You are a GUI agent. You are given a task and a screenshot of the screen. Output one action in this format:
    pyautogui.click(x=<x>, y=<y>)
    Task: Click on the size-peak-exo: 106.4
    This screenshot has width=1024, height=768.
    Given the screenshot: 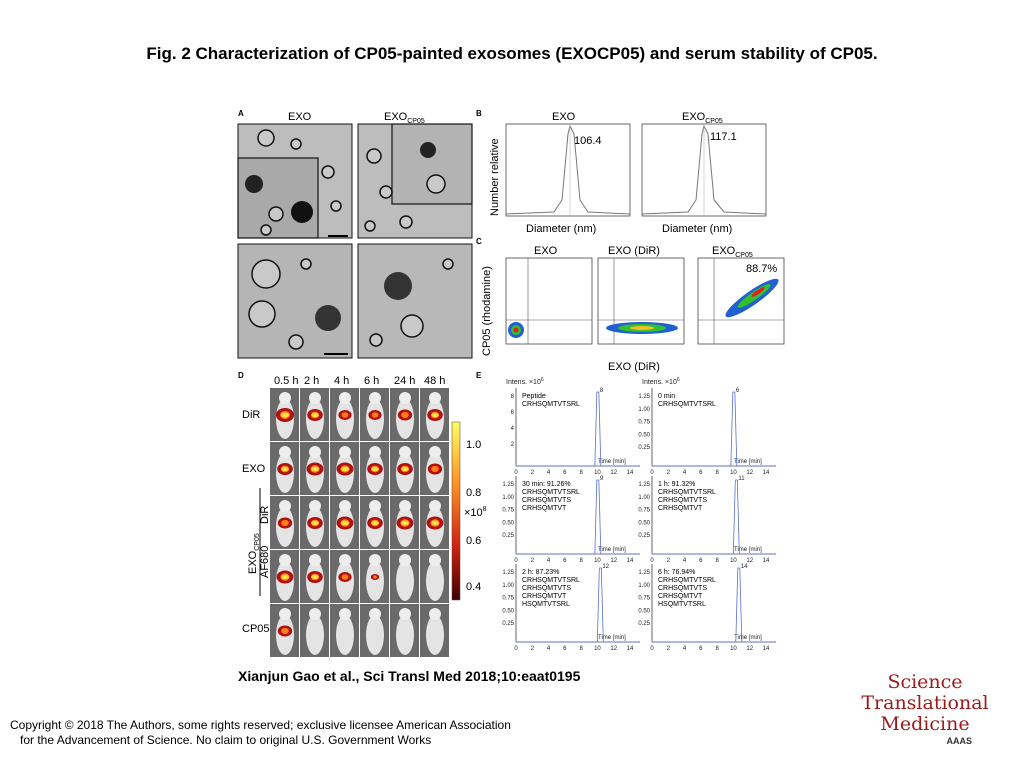 What is the action you would take?
    pyautogui.click(x=588, y=141)
    